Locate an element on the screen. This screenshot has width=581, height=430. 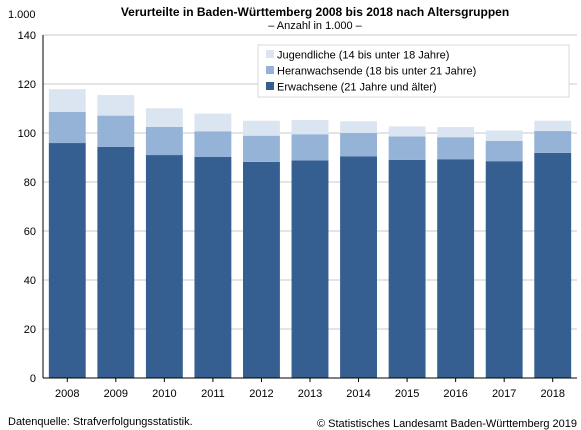
x-tick-label: 2018 is located at coordinates (552, 394).